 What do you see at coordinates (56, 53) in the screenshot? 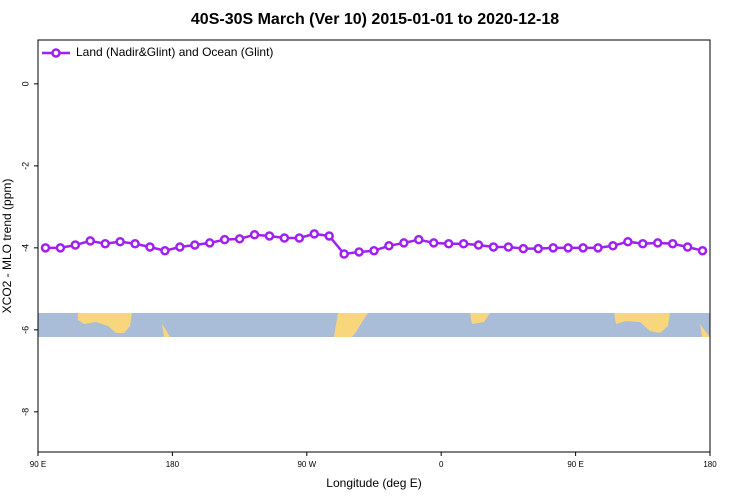
I see `legend-marker` at bounding box center [56, 53].